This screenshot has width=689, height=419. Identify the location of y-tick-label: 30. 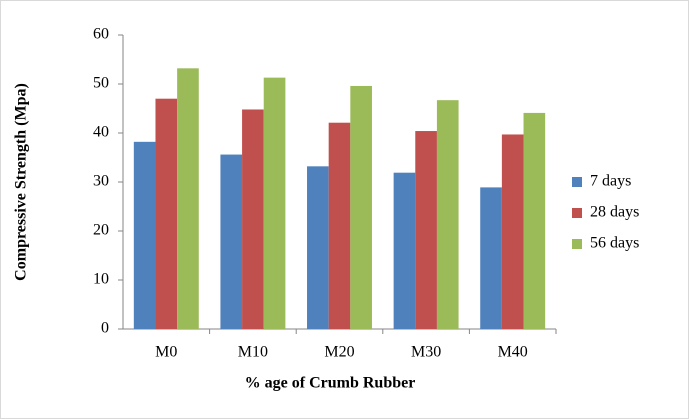
(101, 181).